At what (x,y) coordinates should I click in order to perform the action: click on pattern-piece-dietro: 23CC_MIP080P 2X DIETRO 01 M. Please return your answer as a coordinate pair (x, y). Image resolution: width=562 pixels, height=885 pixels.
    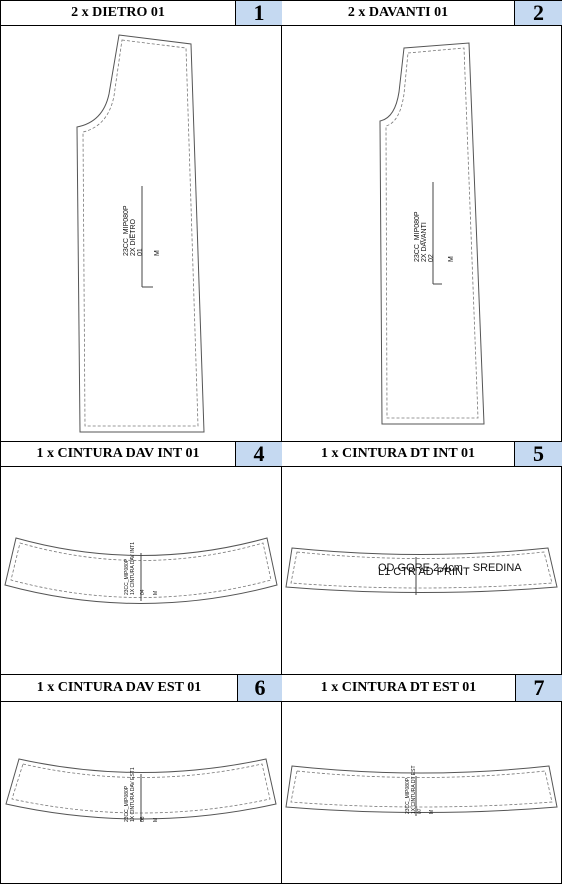
    Looking at the image, I should click on (140, 233).